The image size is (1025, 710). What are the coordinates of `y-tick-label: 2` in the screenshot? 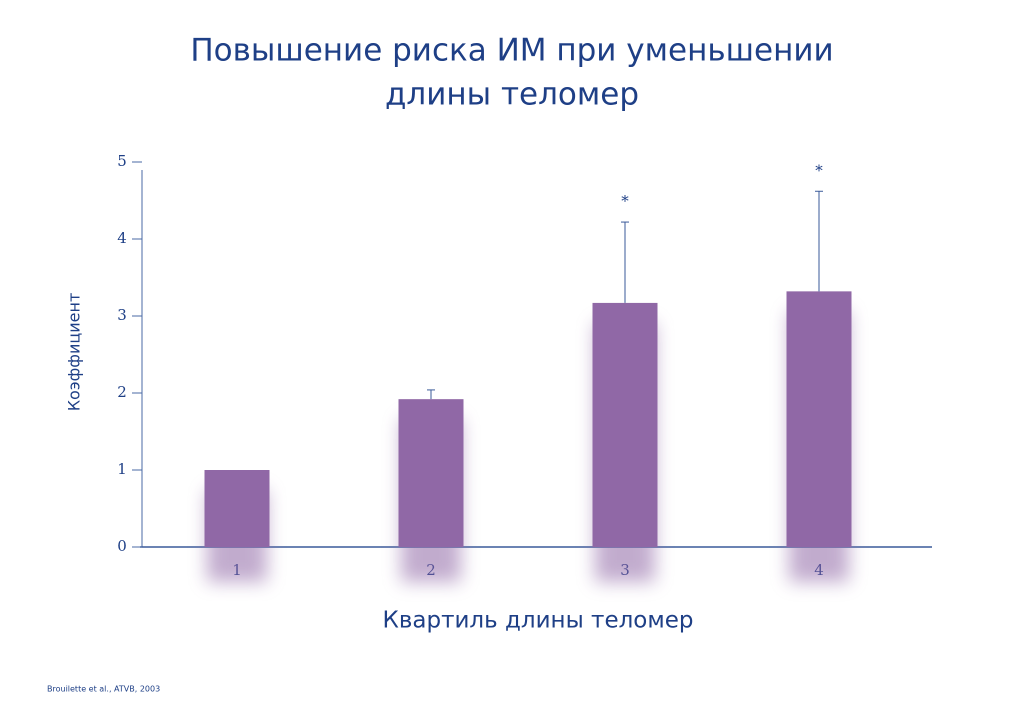 It's located at (122, 392).